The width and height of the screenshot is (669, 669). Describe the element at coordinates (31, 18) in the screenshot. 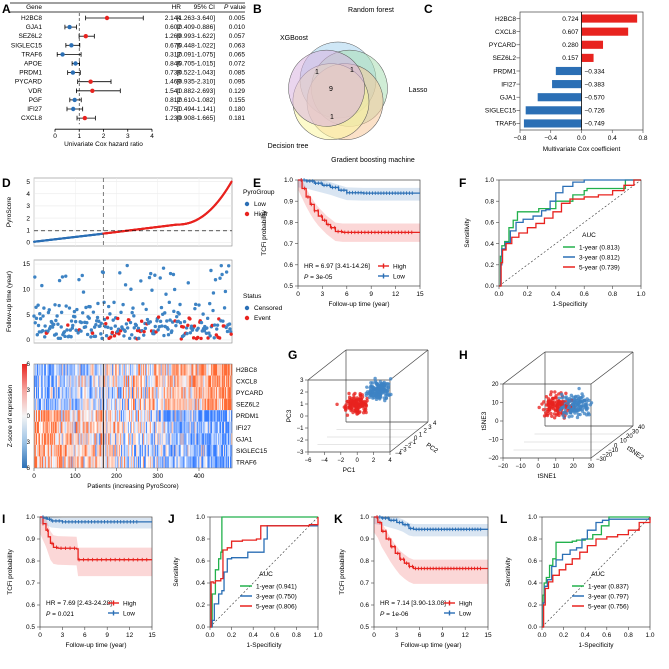

I see `forest-gene-label: H2BC8` at that location.